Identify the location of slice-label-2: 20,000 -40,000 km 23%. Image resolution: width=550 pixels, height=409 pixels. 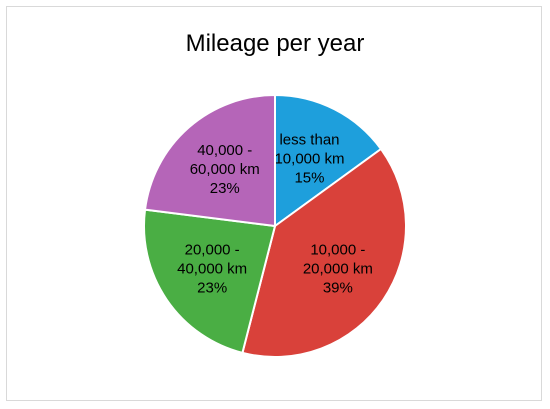
(212, 269).